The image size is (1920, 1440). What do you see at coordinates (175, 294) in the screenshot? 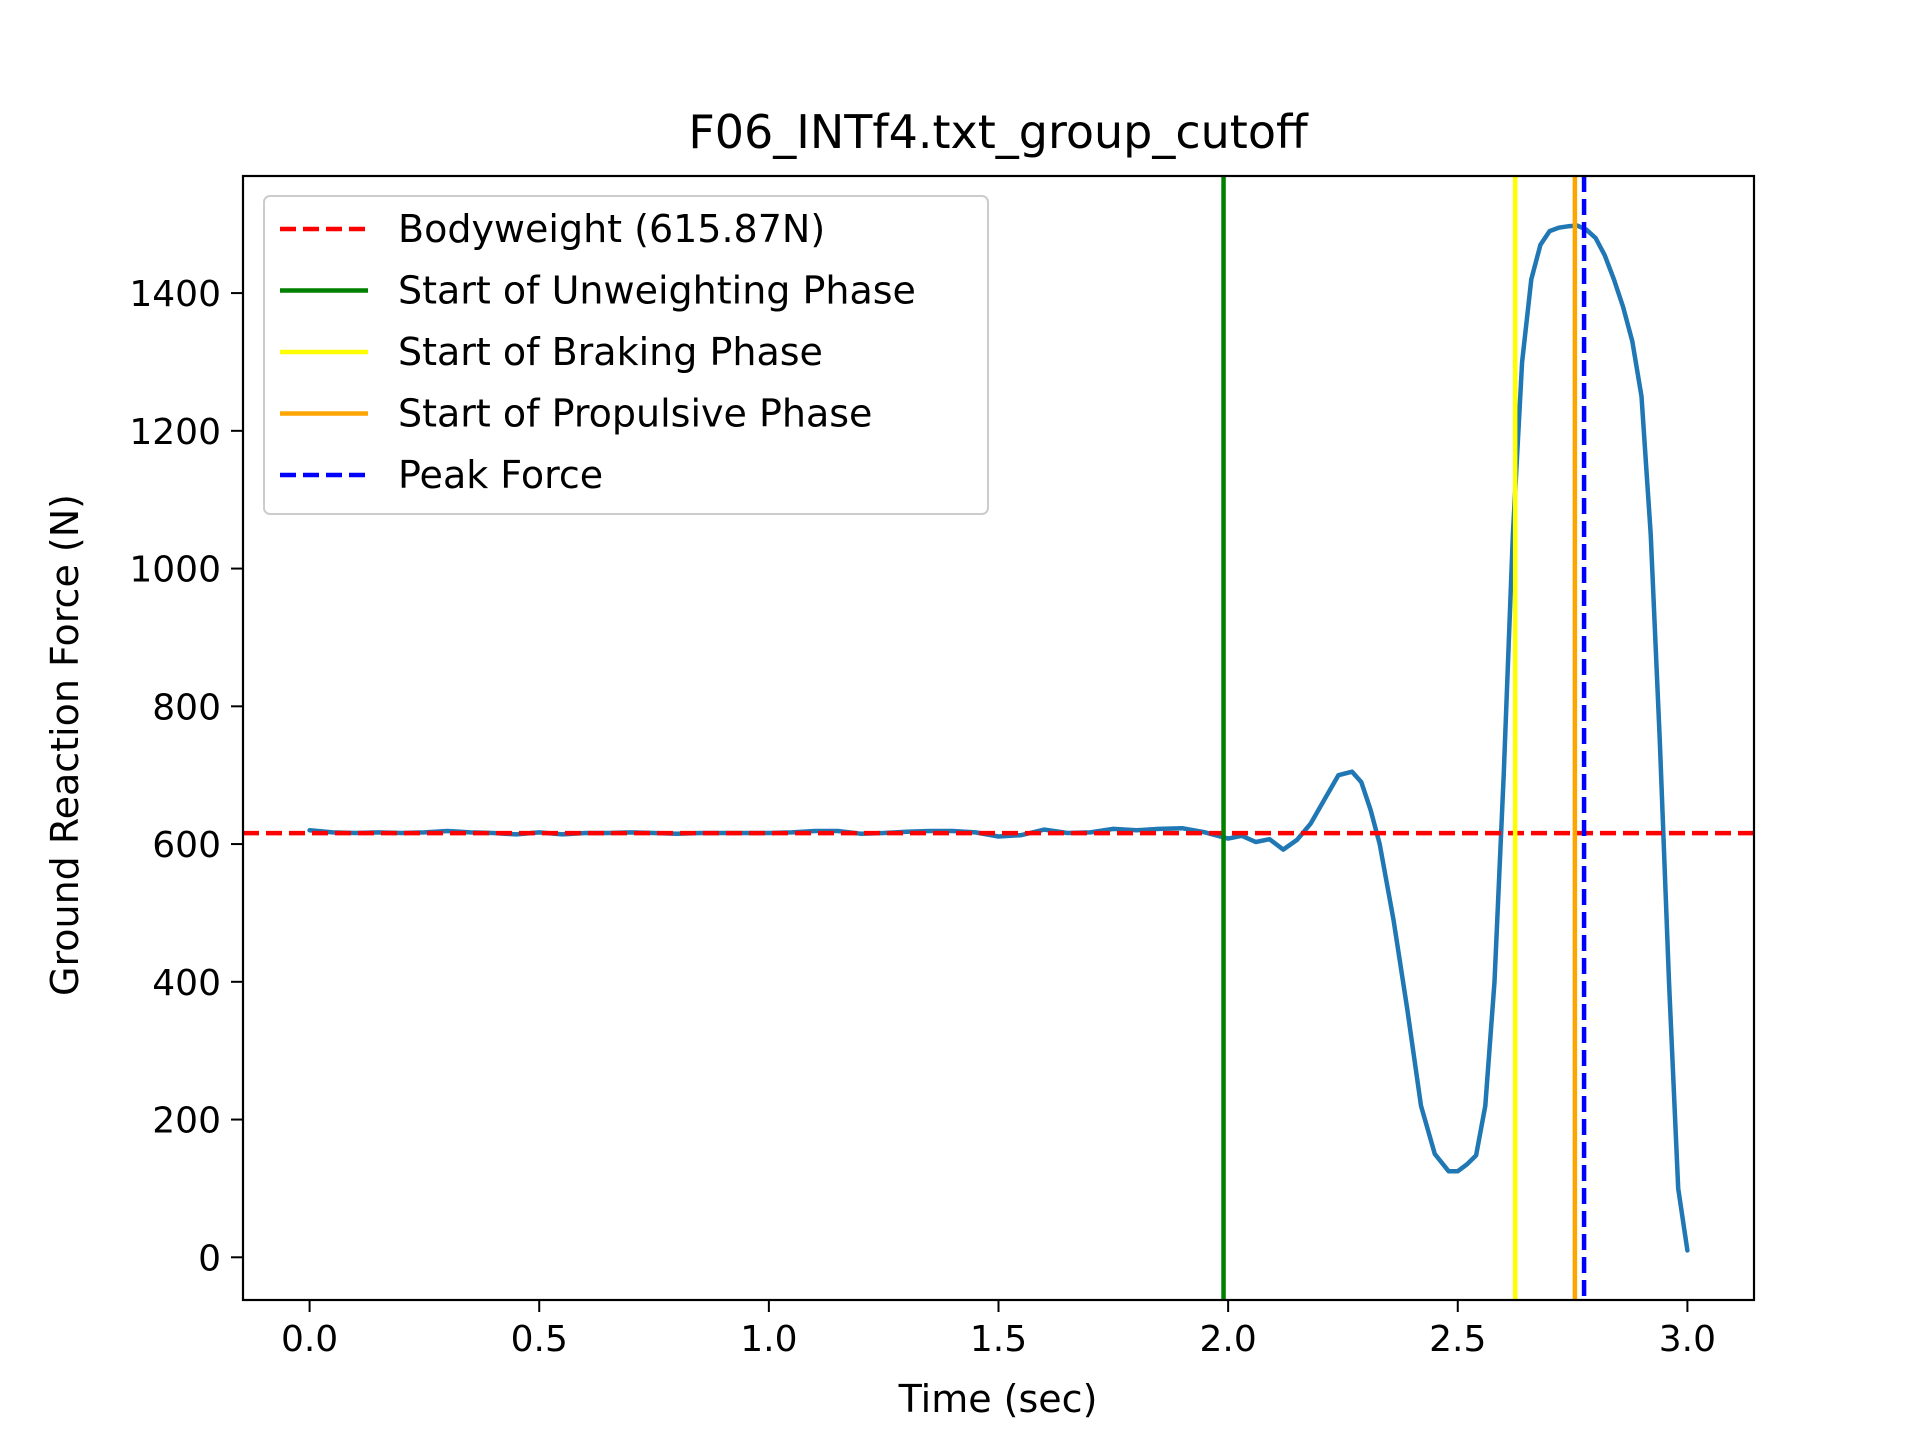
I see `y-tick-label: 1400` at bounding box center [175, 294].